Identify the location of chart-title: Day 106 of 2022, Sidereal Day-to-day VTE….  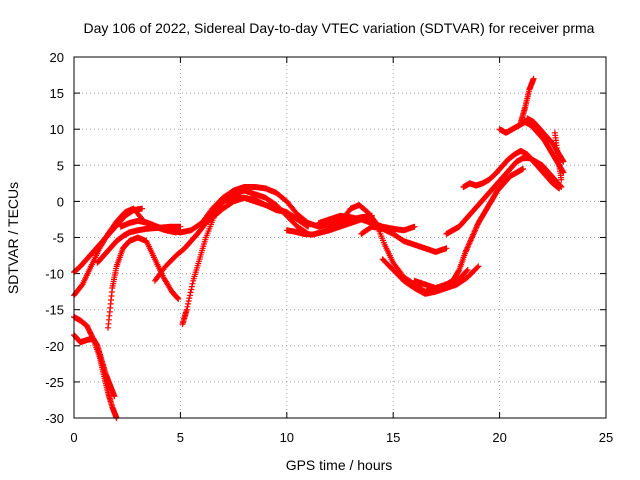
(339, 28).